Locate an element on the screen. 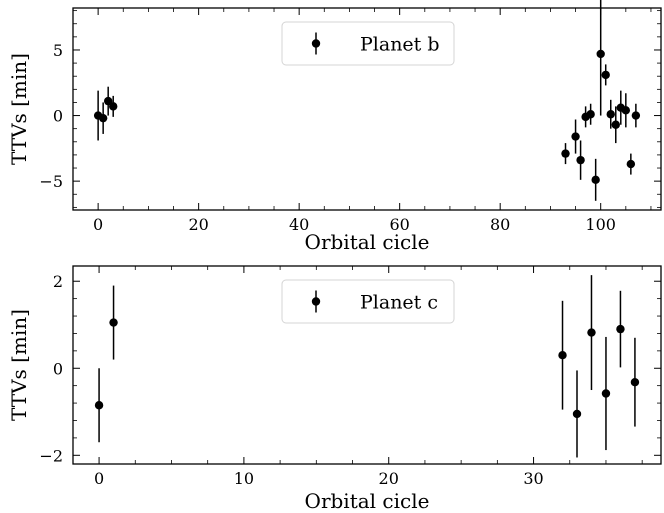 The image size is (664, 513). x-tick-label: 80 is located at coordinates (500, 224).